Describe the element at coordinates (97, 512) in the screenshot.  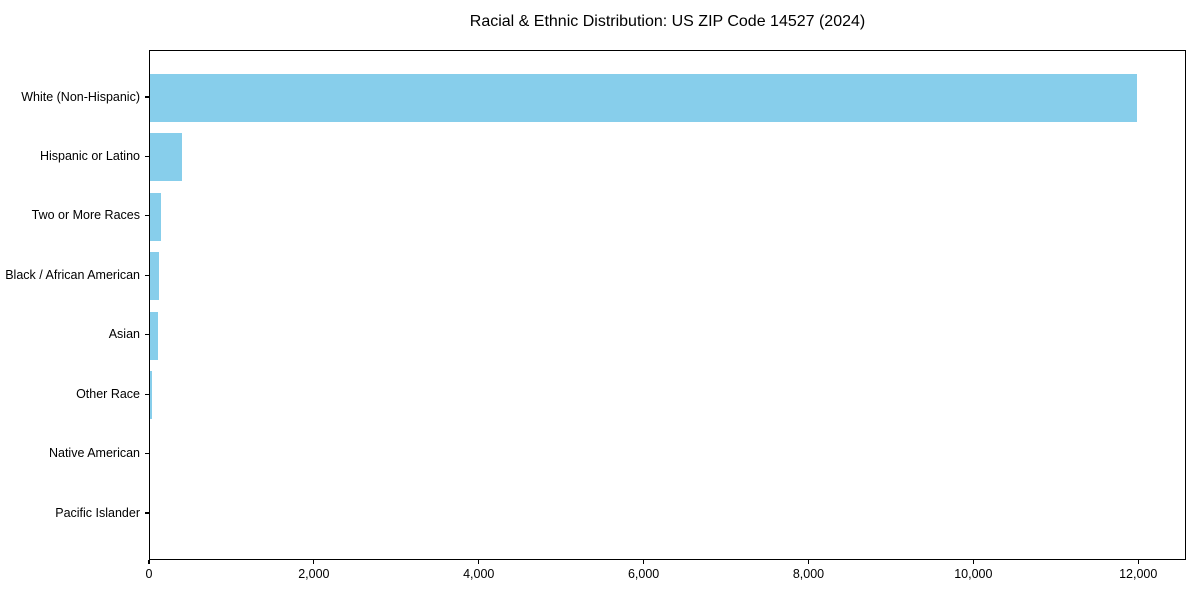
I see `y-tick-label: Pacific Islander` at that location.